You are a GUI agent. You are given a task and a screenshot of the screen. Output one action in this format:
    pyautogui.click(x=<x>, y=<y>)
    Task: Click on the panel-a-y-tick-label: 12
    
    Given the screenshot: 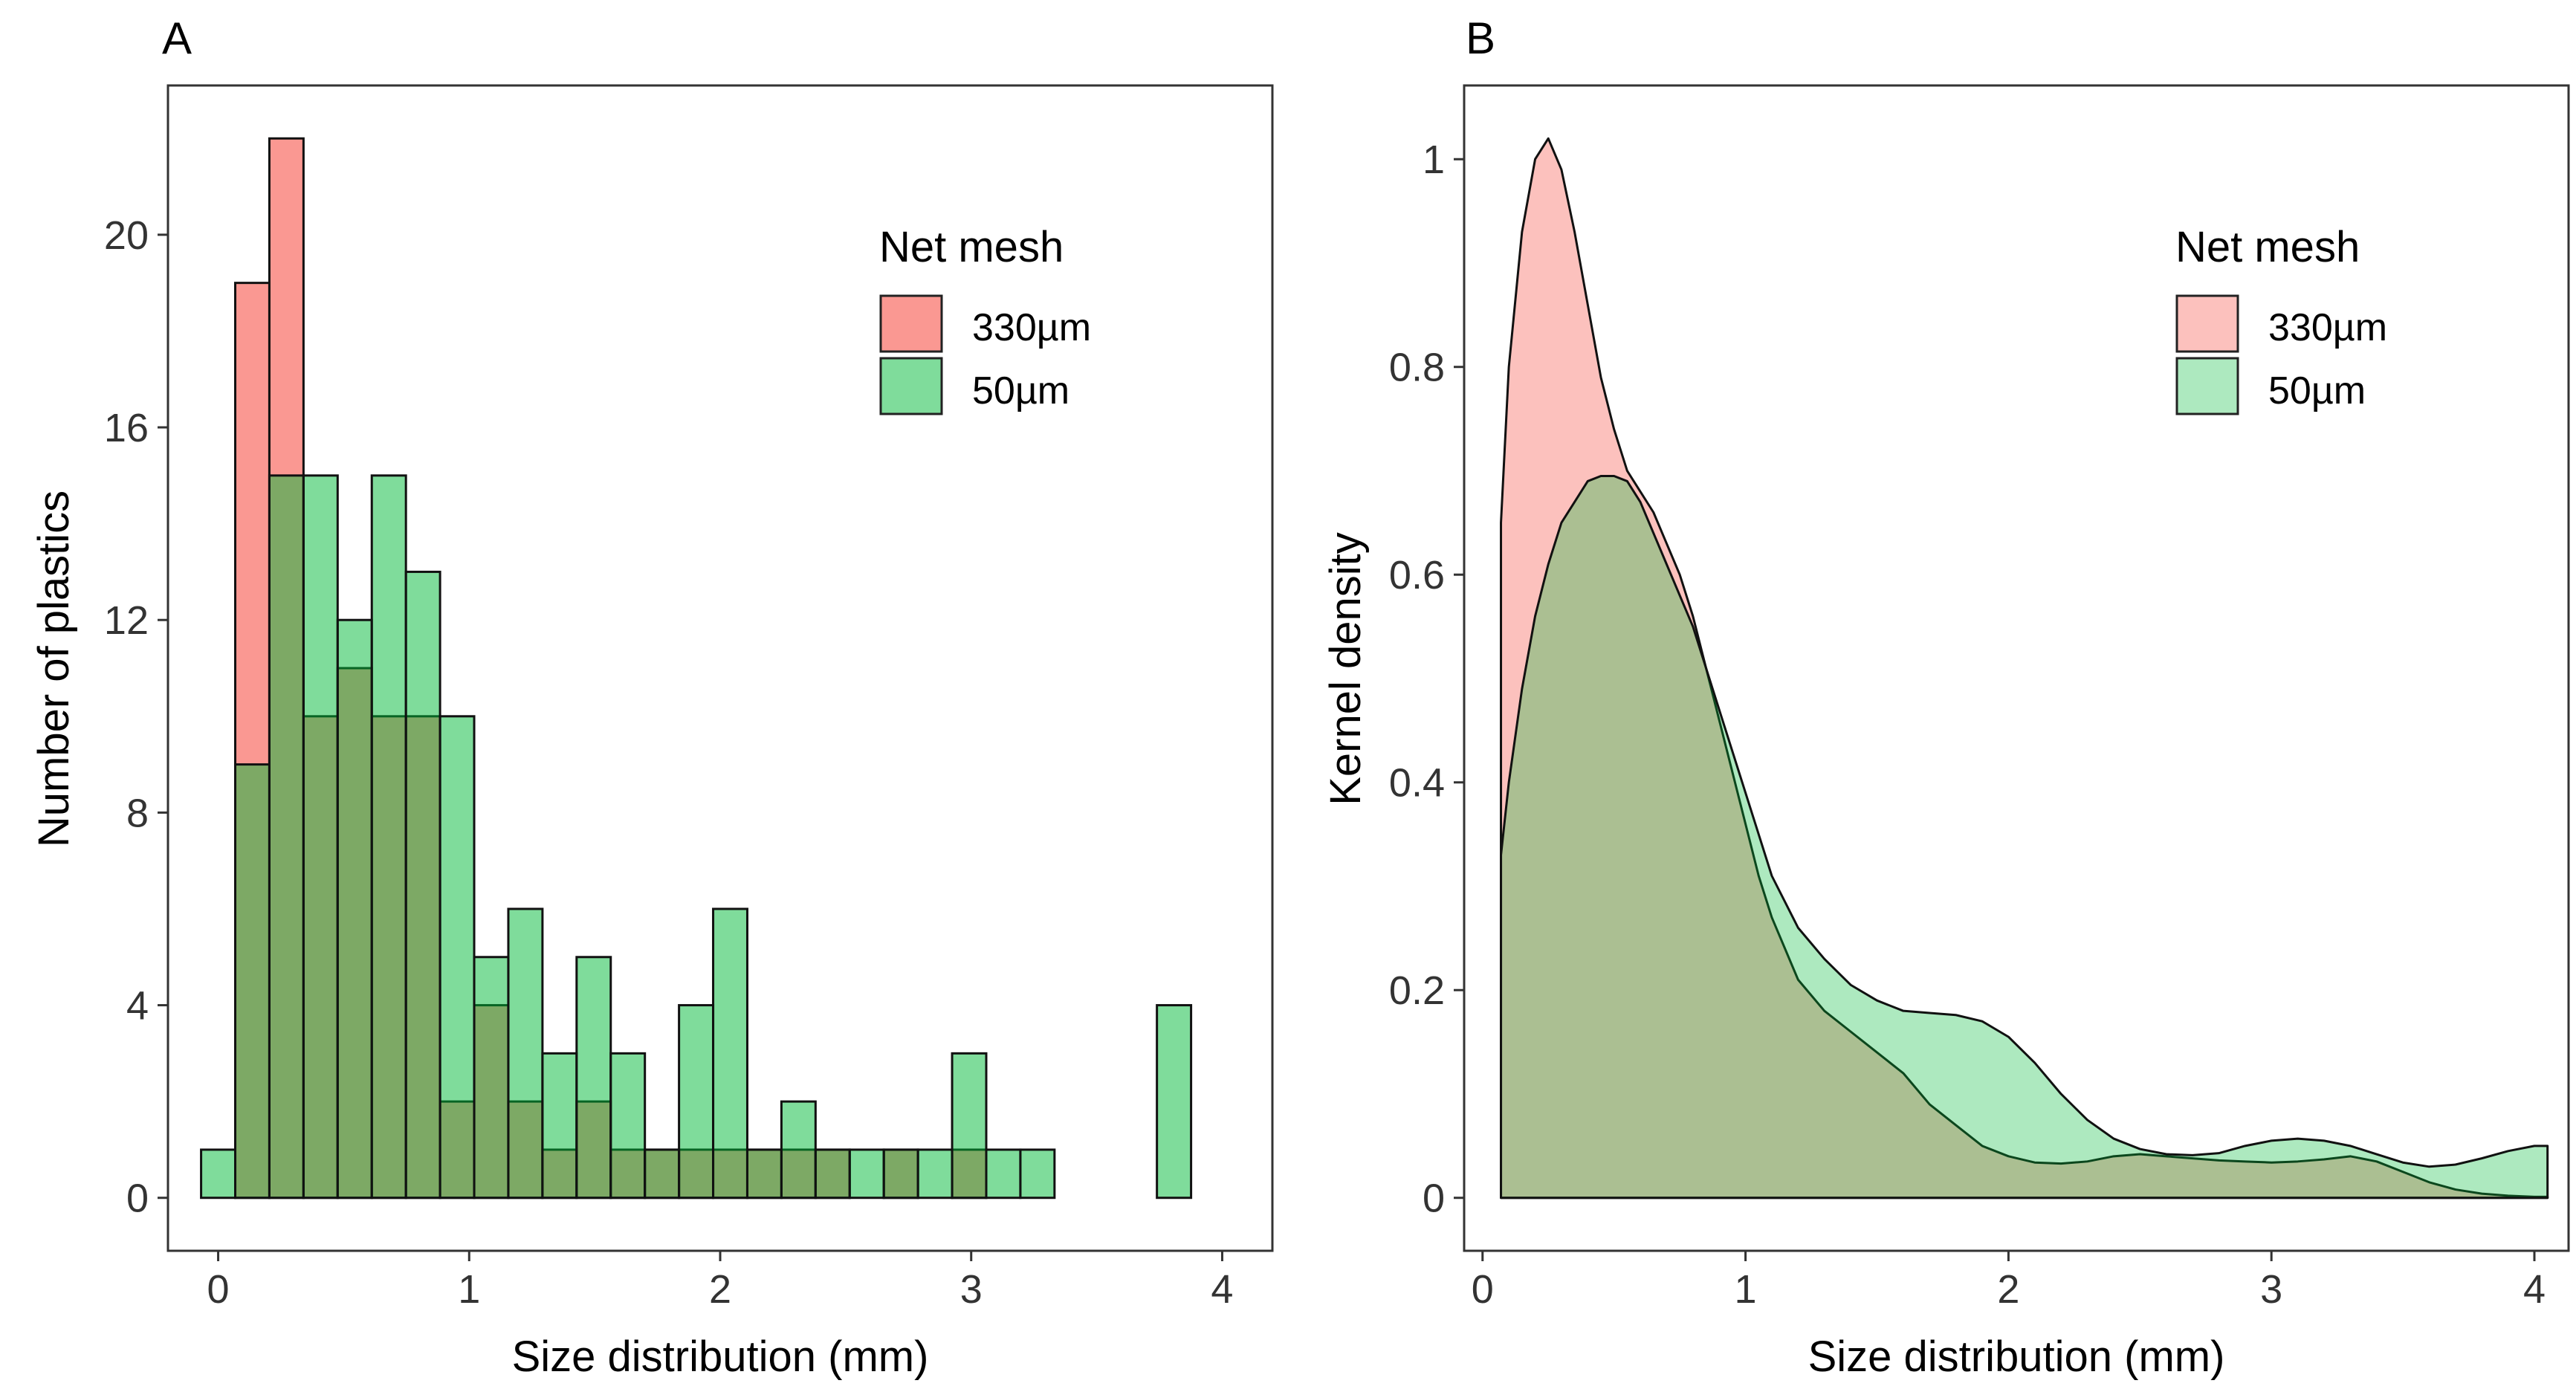 What is the action you would take?
    pyautogui.click(x=126, y=620)
    